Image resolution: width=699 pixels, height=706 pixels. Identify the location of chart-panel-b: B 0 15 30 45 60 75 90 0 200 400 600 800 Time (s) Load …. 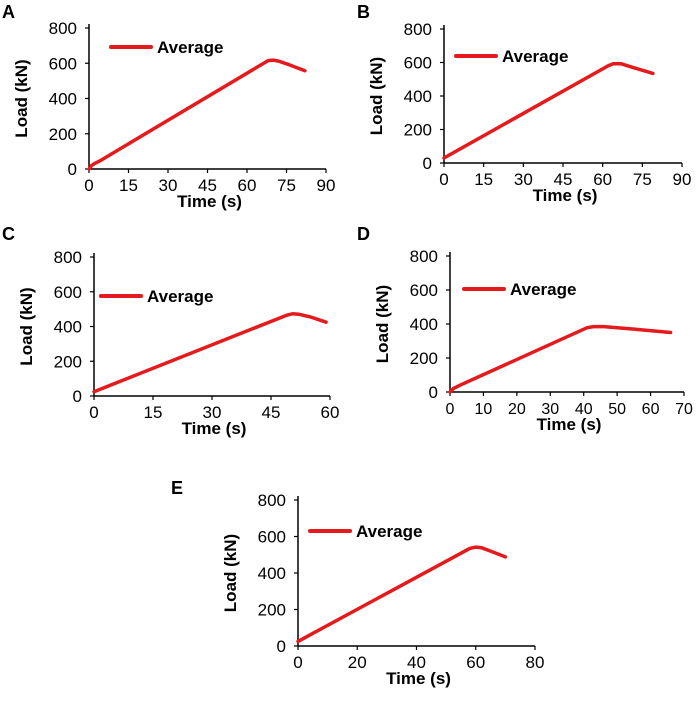
(524, 103).